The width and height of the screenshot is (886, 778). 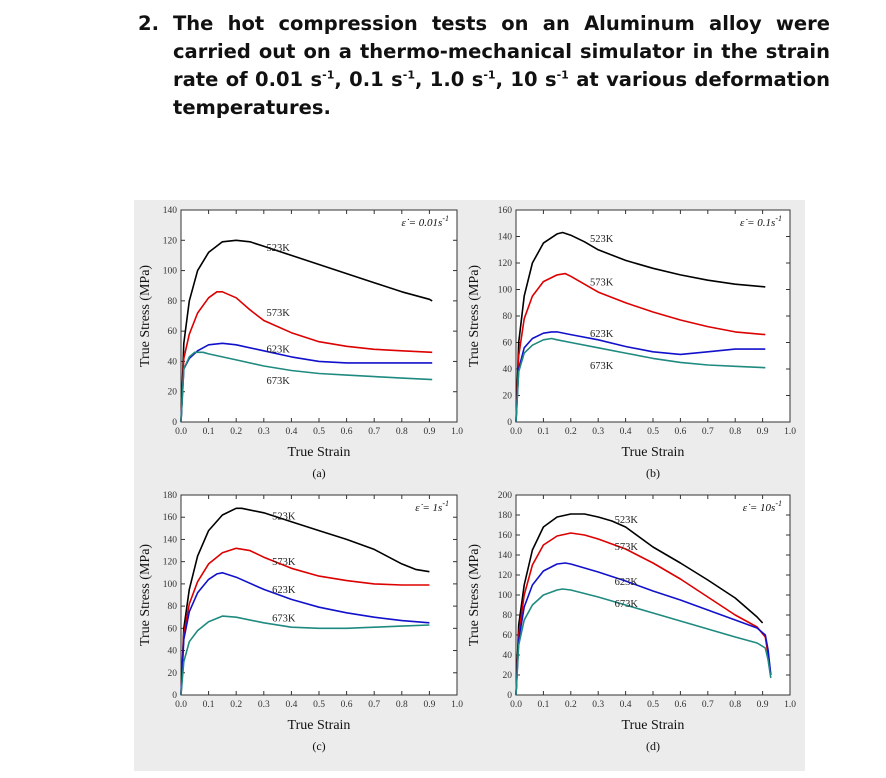 I want to click on x-tick-label: 0.9, so click(x=429, y=705).